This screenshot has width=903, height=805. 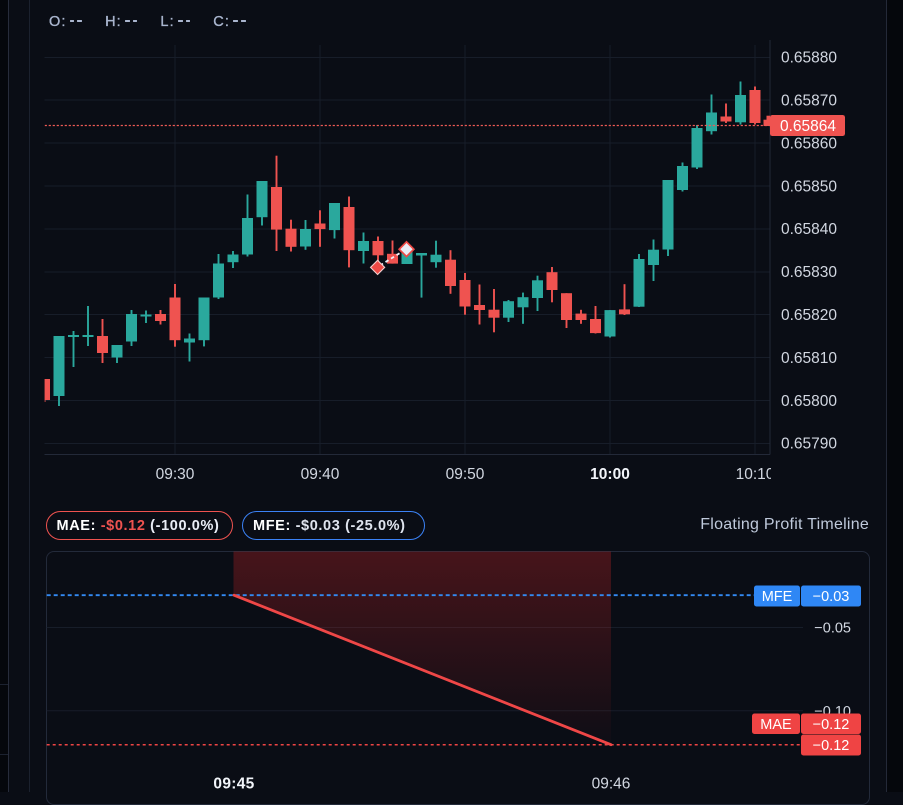 What do you see at coordinates (809, 444) in the screenshot?
I see `svg-text: 0.65790` at bounding box center [809, 444].